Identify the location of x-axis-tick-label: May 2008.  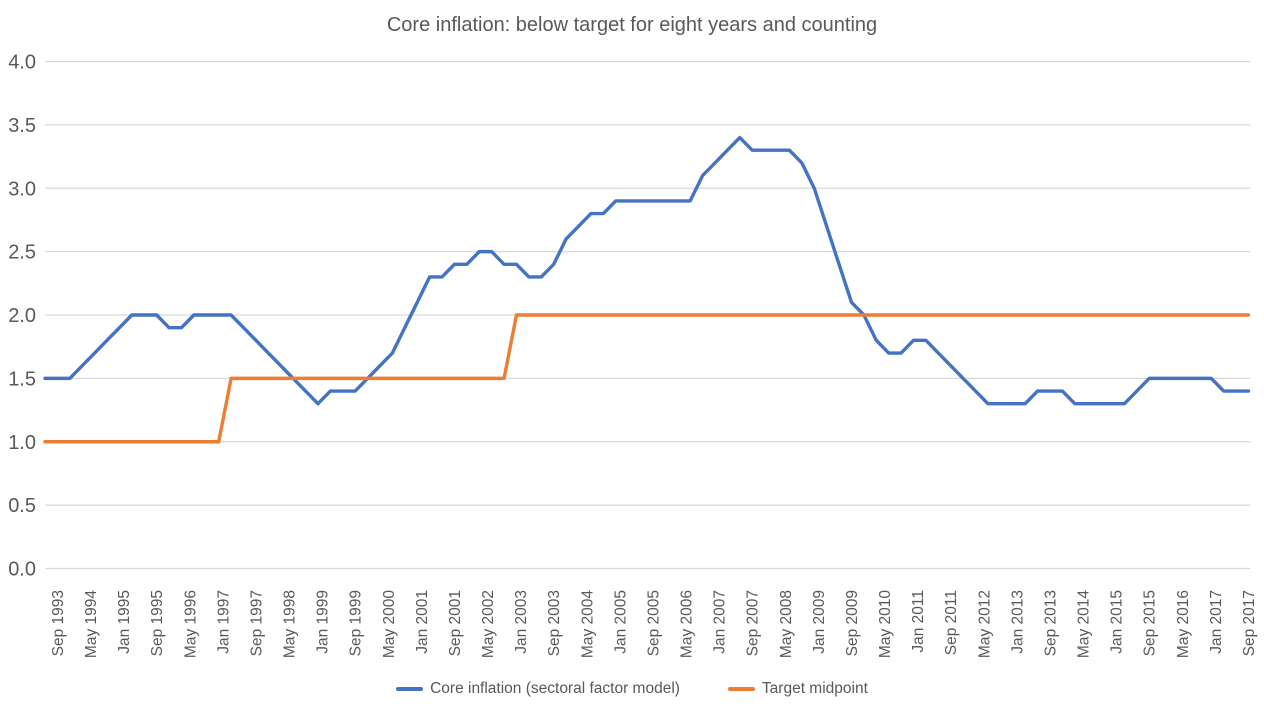
(786, 624).